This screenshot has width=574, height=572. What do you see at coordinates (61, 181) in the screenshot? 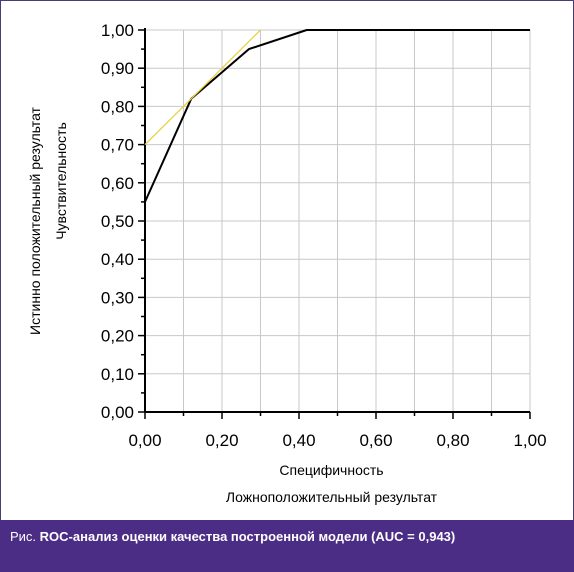
I see `y-axis-title-line: Чувствительность` at bounding box center [61, 181].